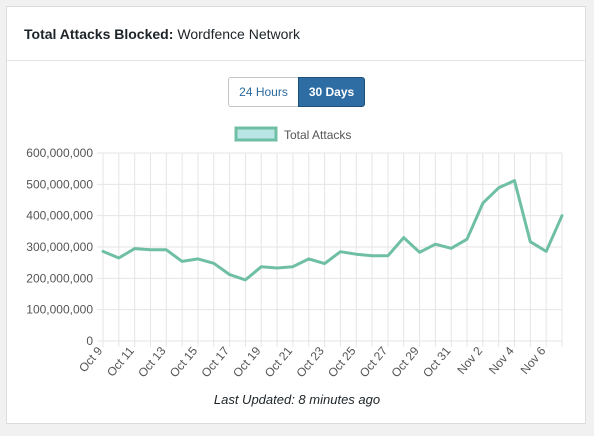 The height and width of the screenshot is (436, 594). What do you see at coordinates (331, 92) in the screenshot?
I see `range-30-days-button: 30 Days` at bounding box center [331, 92].